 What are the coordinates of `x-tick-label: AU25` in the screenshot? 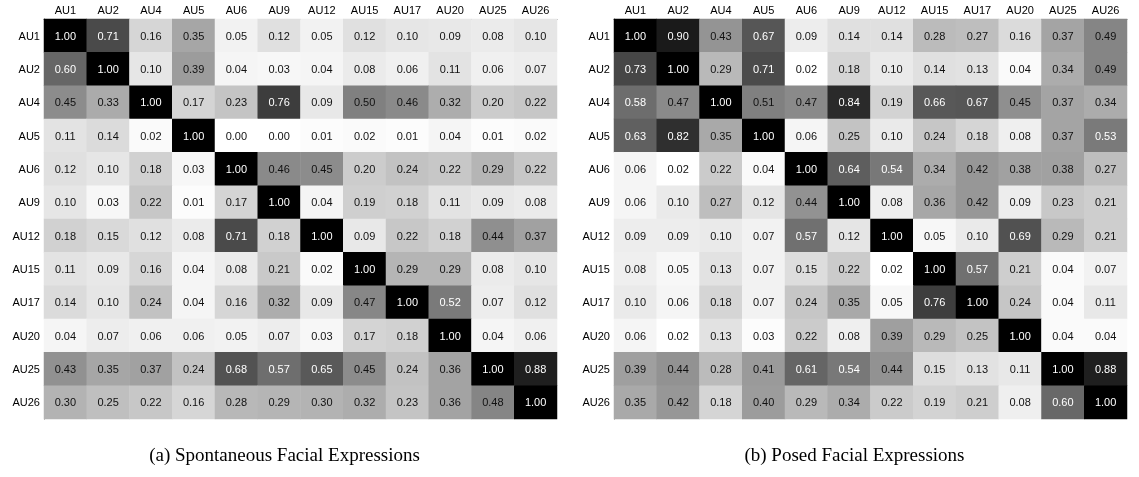 It's located at (493, 9).